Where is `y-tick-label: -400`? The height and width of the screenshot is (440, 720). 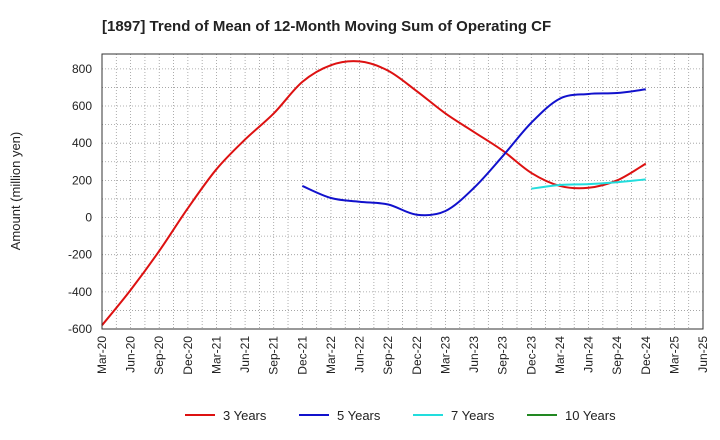 y-tick-label: -400 is located at coordinates (80, 292).